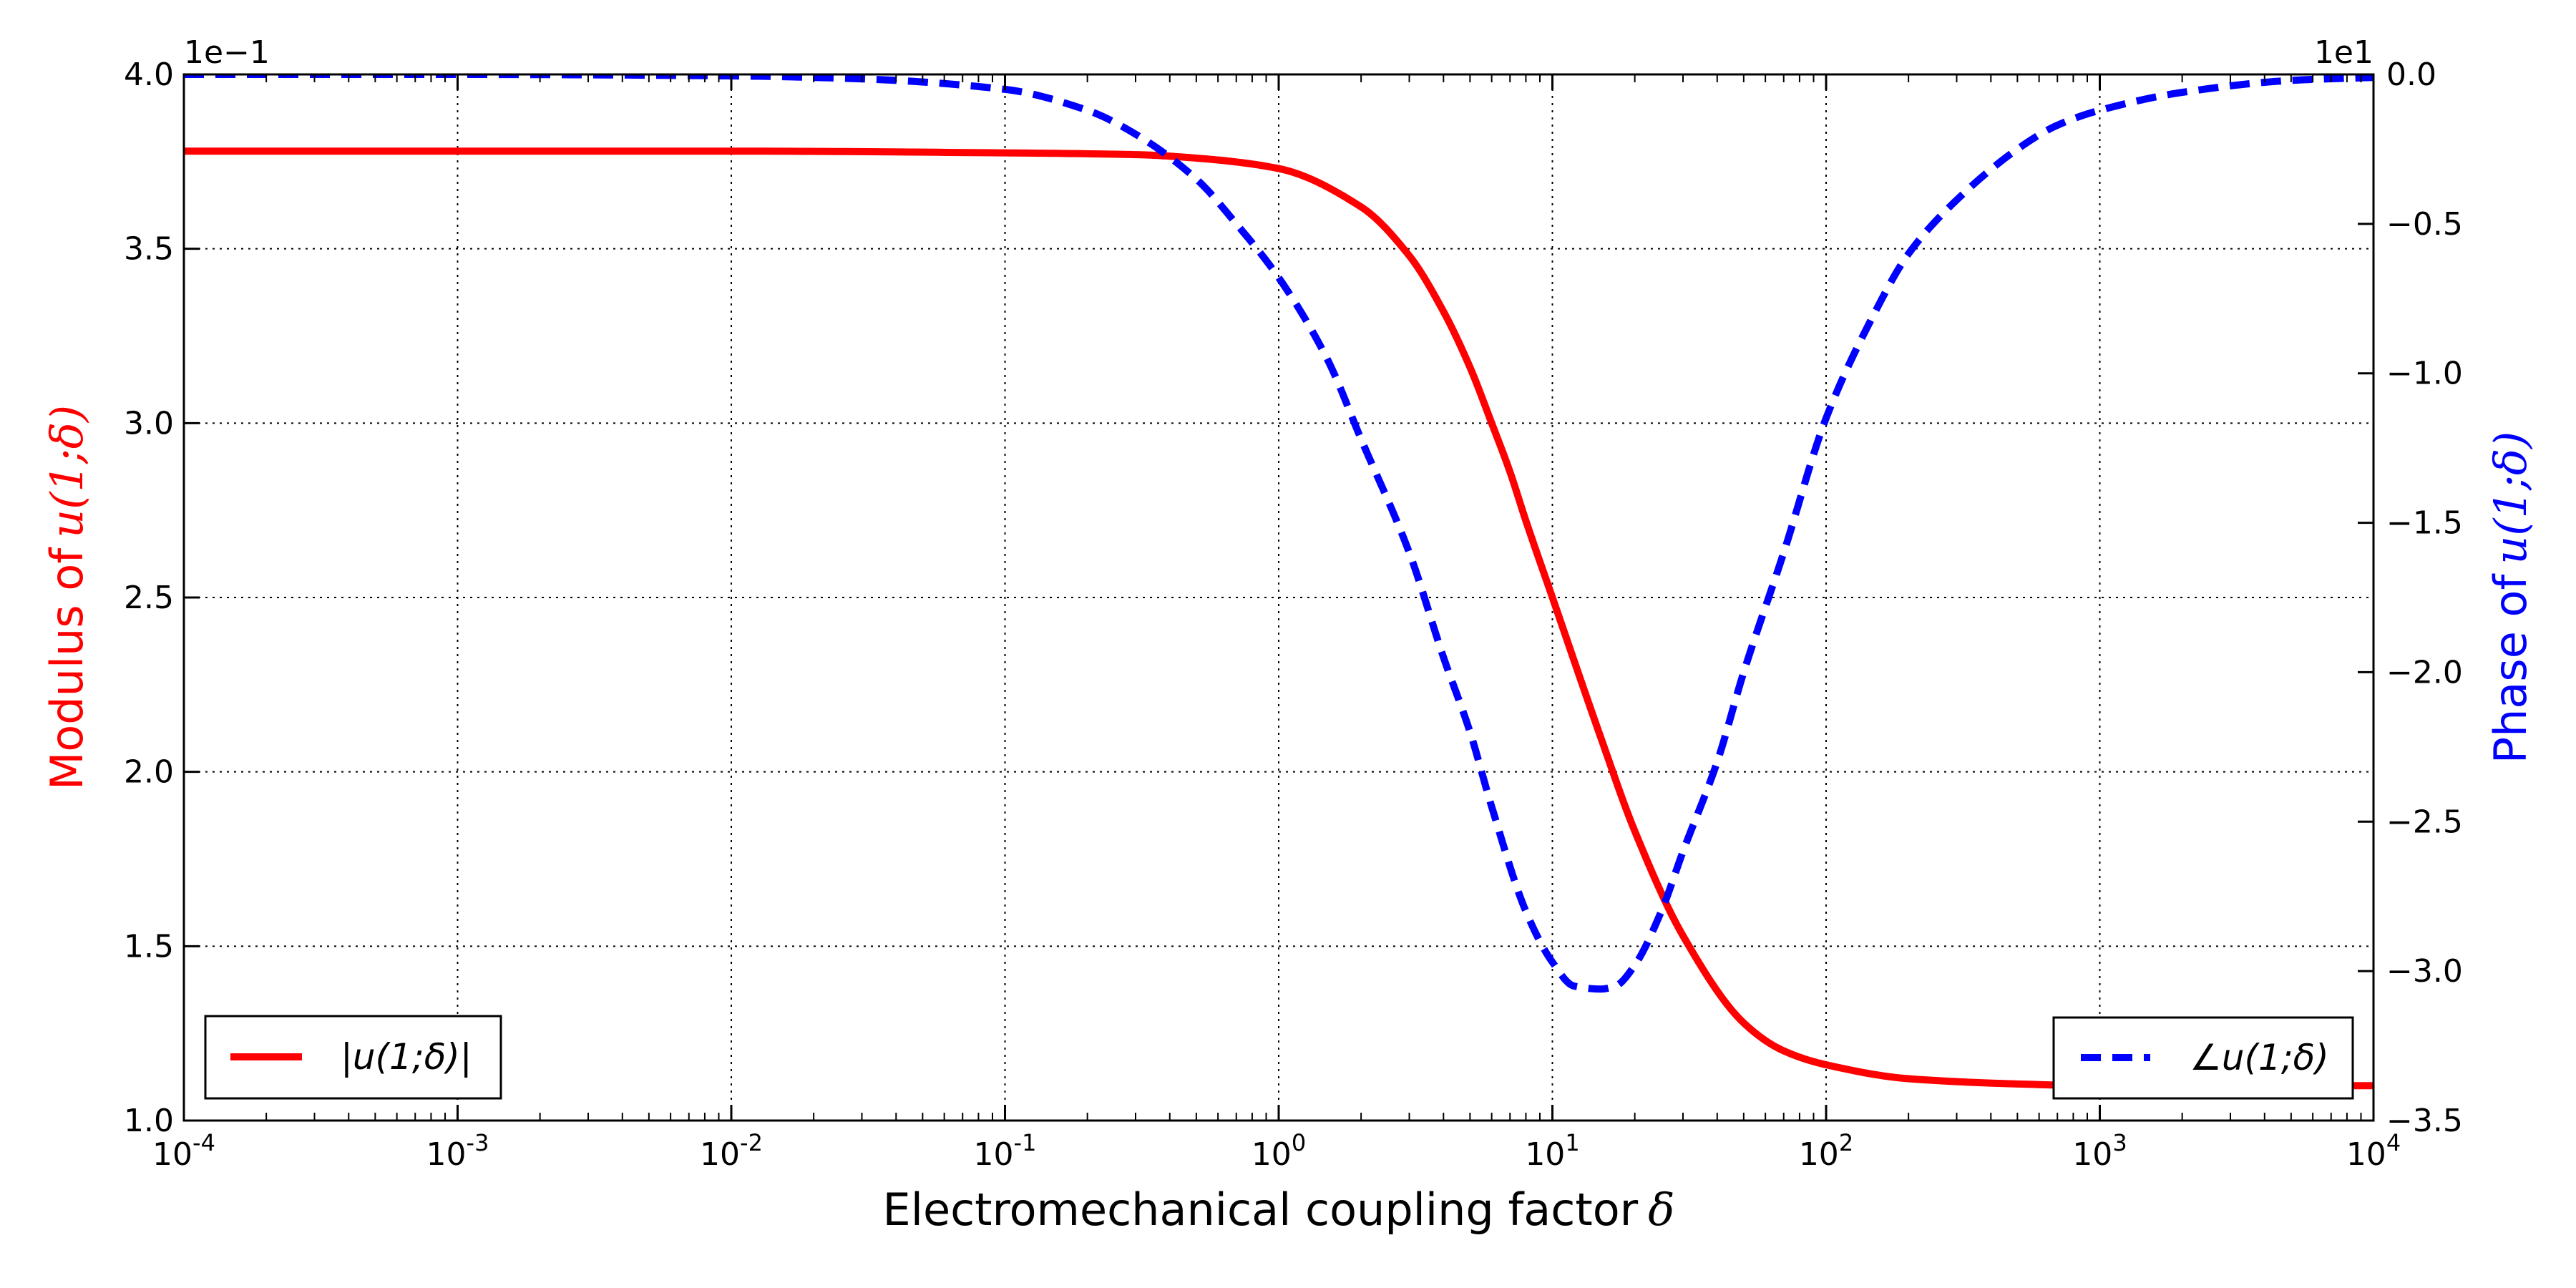 The width and height of the screenshot is (2576, 1288). Describe the element at coordinates (149, 946) in the screenshot. I see `left-y-tick-label: 1.5` at that location.